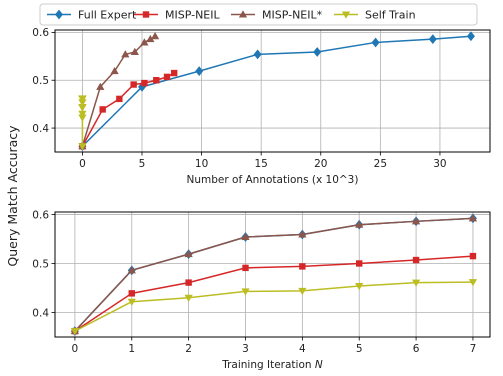  I want to click on x-tick-label: 4, so click(302, 349).